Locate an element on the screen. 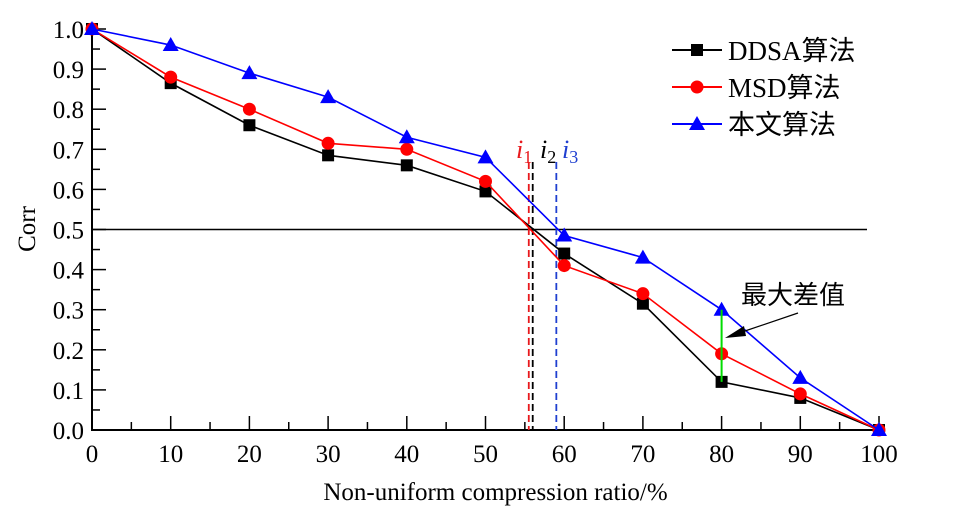  x-tick-label: 40 is located at coordinates (406, 454).